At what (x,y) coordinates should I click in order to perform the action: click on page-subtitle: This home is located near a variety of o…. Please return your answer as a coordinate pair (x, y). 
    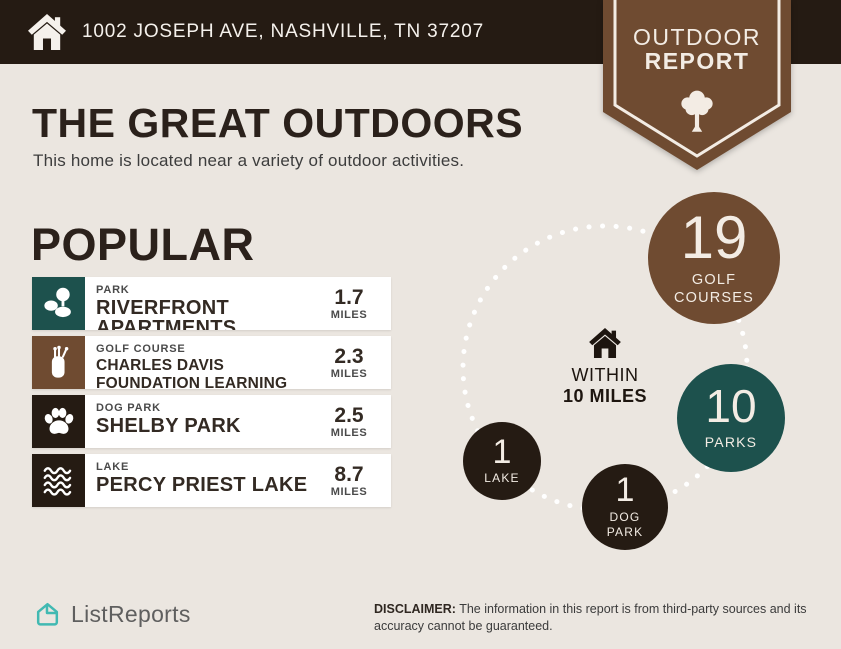
    Looking at the image, I should click on (249, 160).